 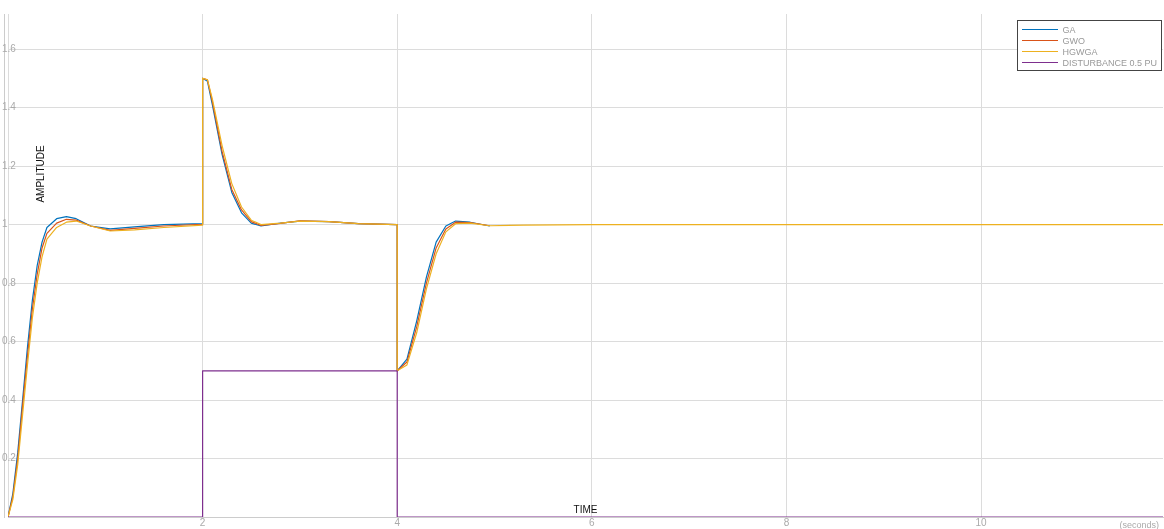 What do you see at coordinates (40, 174) in the screenshot?
I see `y-axis-title: AMPLITUDE` at bounding box center [40, 174].